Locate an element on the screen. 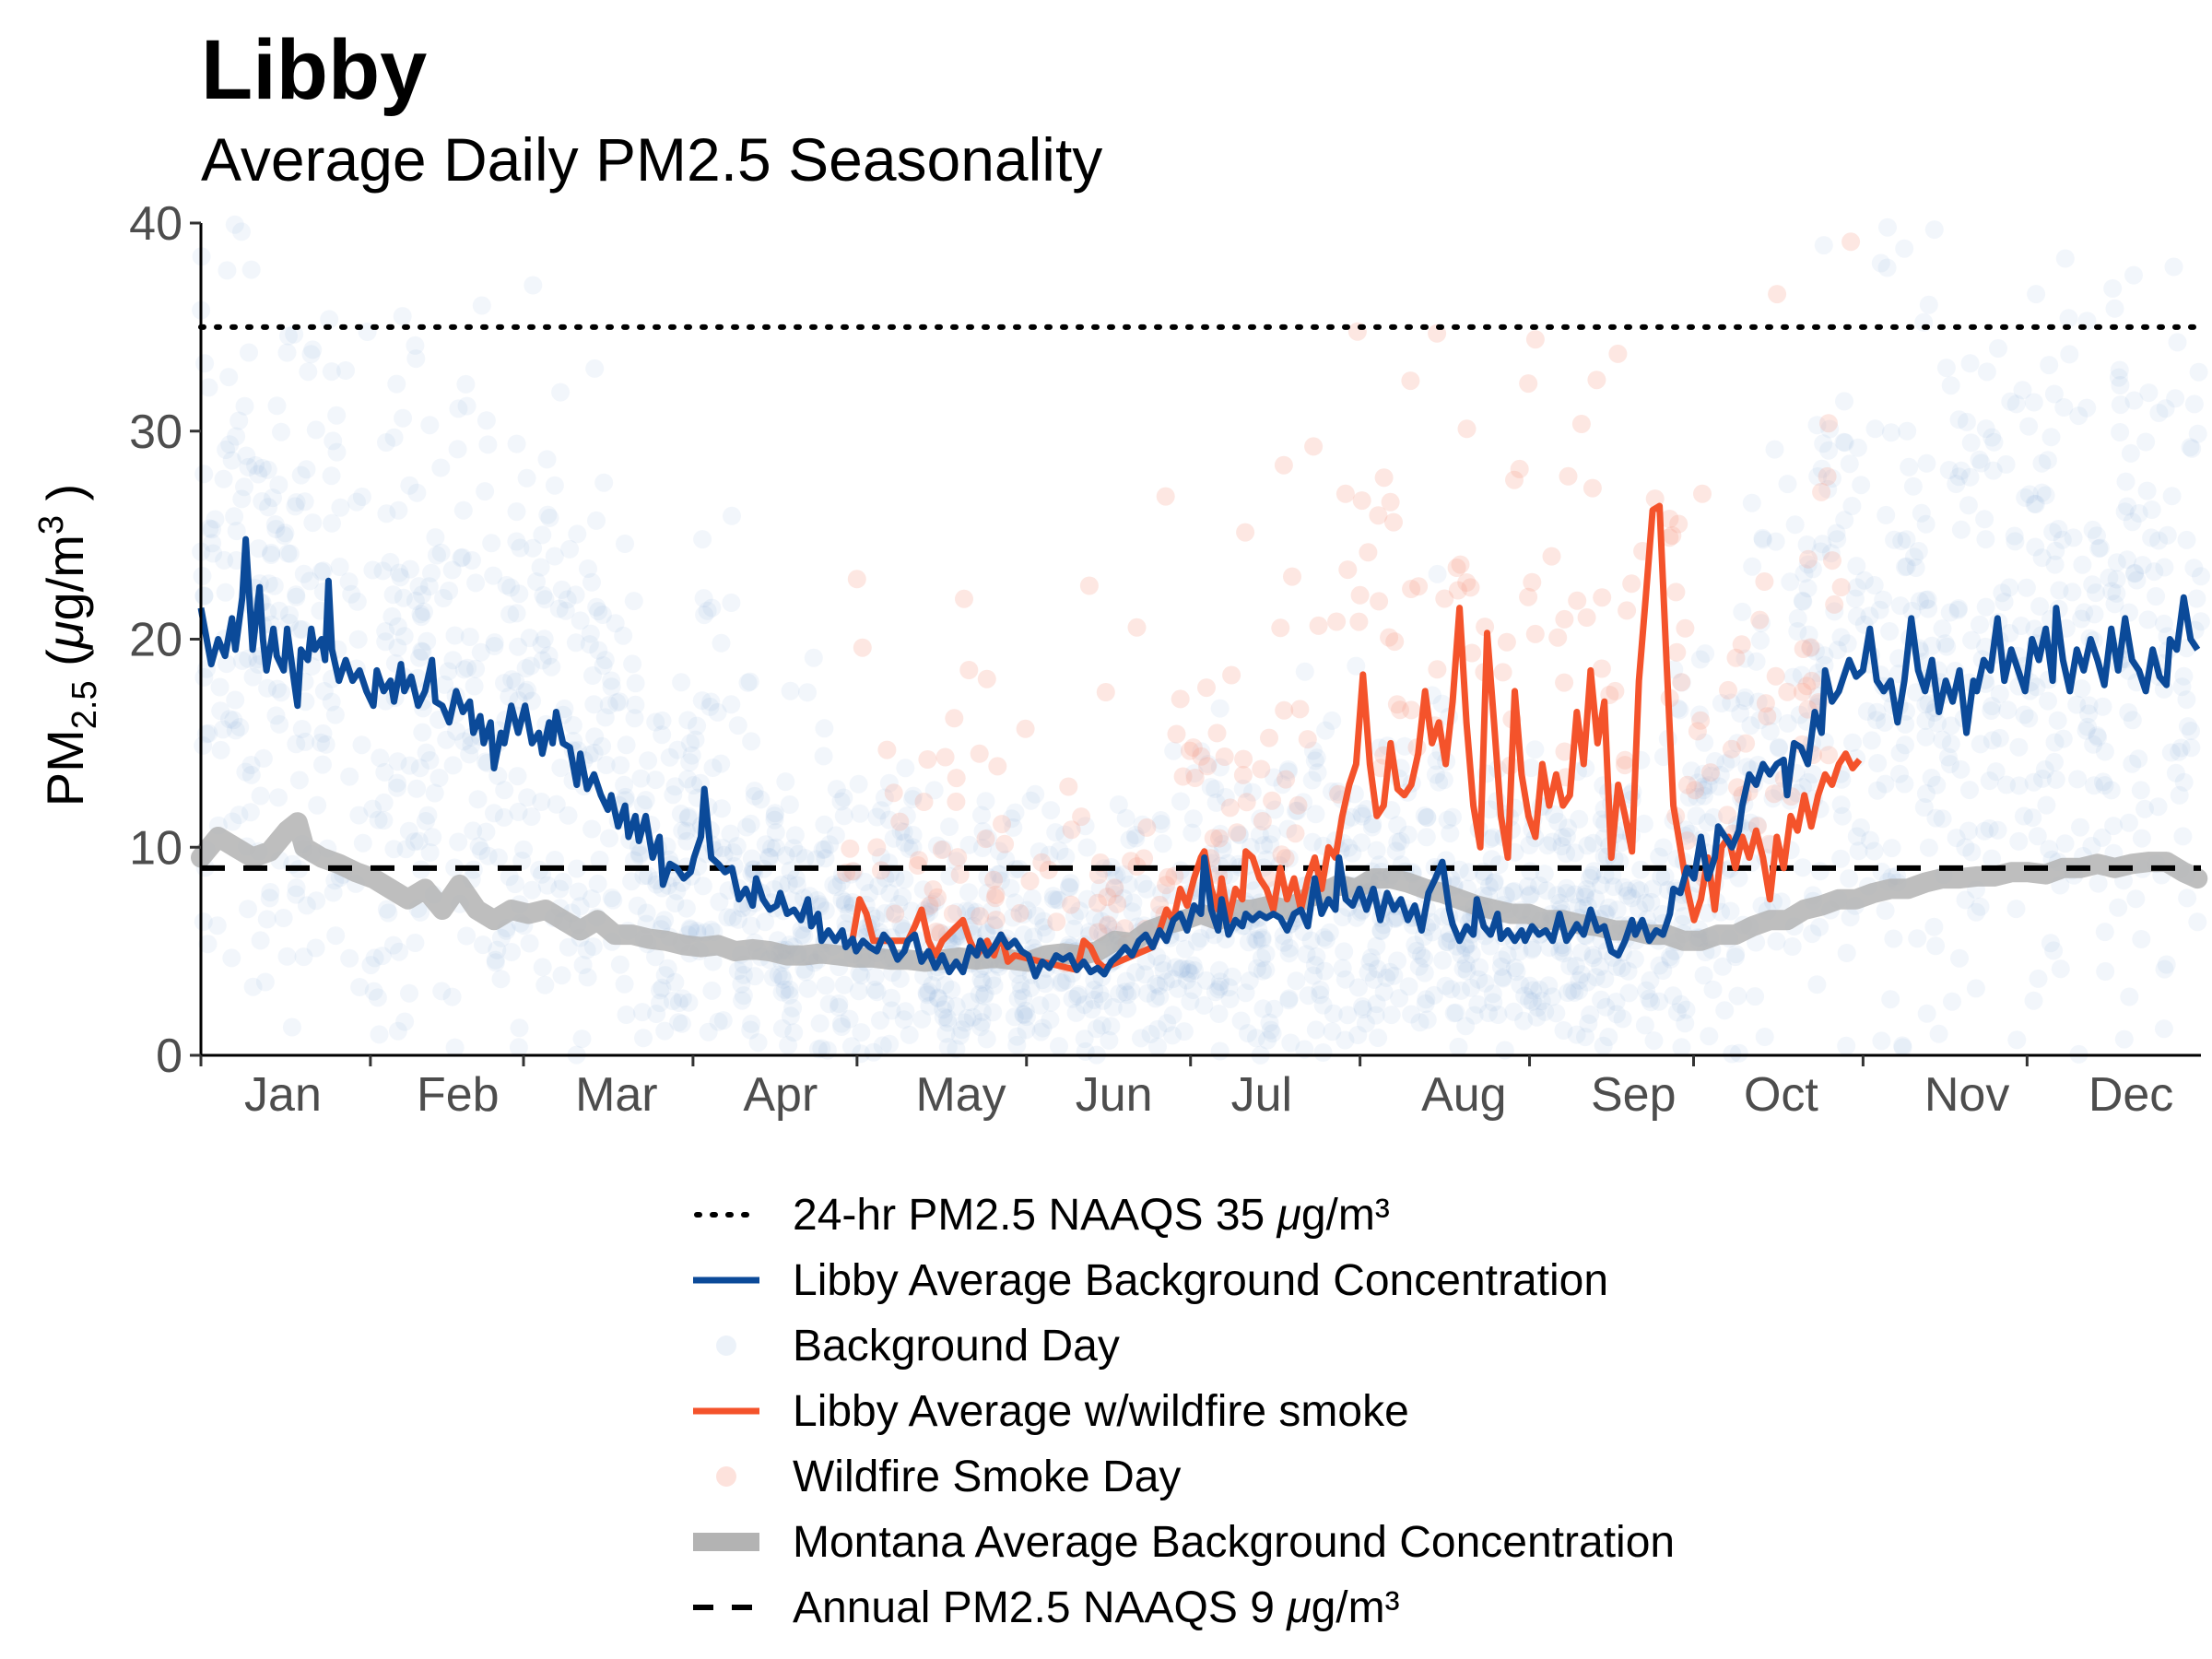 This screenshot has height=1659, width=2212. x-tick-label: May is located at coordinates (960, 1095).